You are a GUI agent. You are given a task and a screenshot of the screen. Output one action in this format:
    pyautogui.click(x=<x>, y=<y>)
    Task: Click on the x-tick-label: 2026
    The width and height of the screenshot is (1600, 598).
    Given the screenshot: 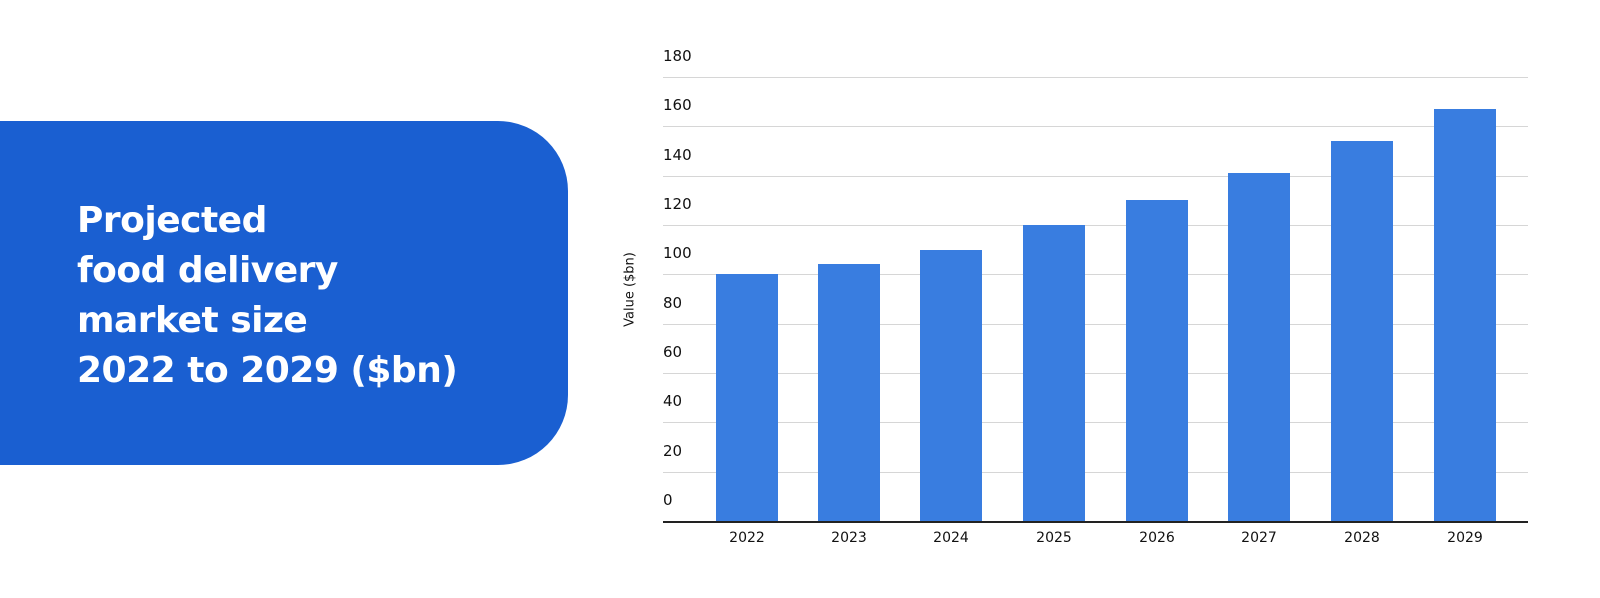 What is the action you would take?
    pyautogui.click(x=1157, y=538)
    